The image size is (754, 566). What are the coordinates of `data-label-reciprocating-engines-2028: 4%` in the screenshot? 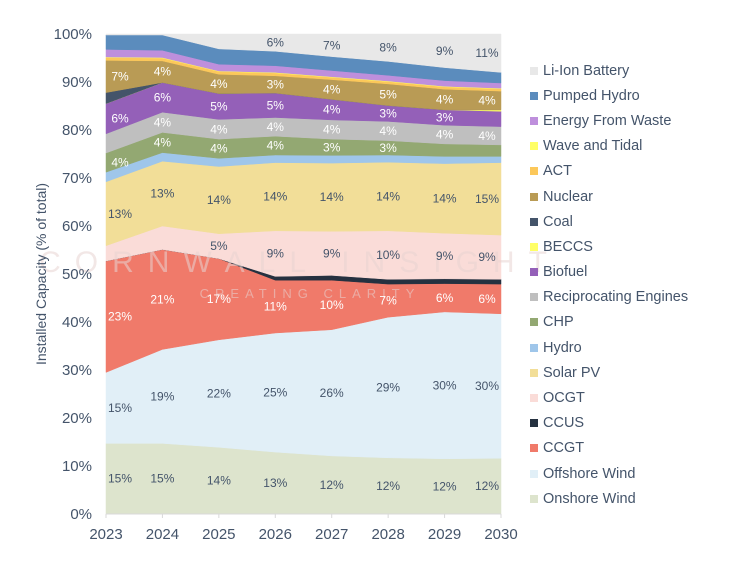 It's located at (388, 131).